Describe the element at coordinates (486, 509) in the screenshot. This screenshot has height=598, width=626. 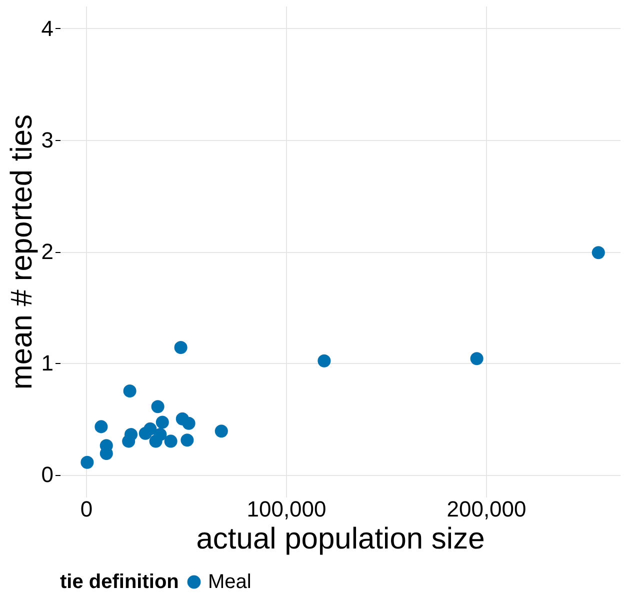
I see `x-tick-label: 200,000` at that location.